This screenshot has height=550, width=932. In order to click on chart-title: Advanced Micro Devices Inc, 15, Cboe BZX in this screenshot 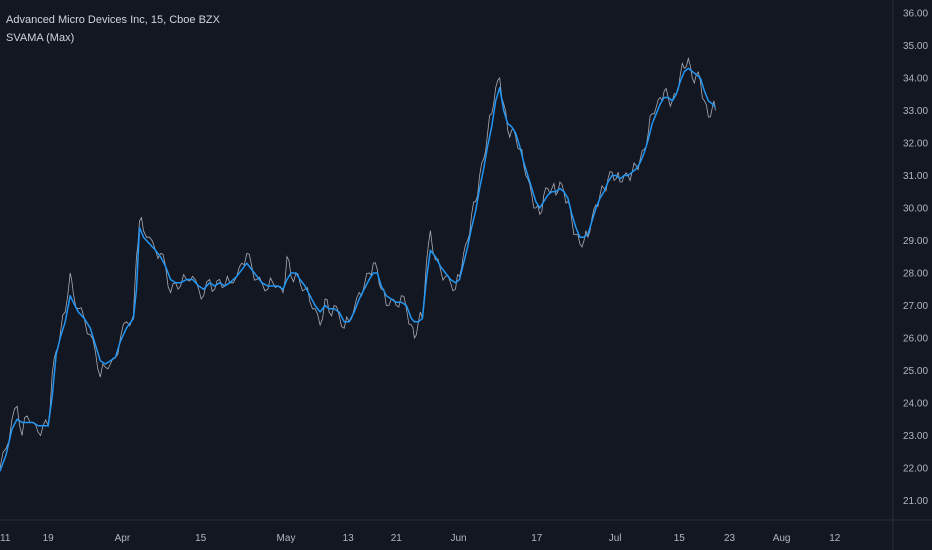, I will do `click(113, 20)`.